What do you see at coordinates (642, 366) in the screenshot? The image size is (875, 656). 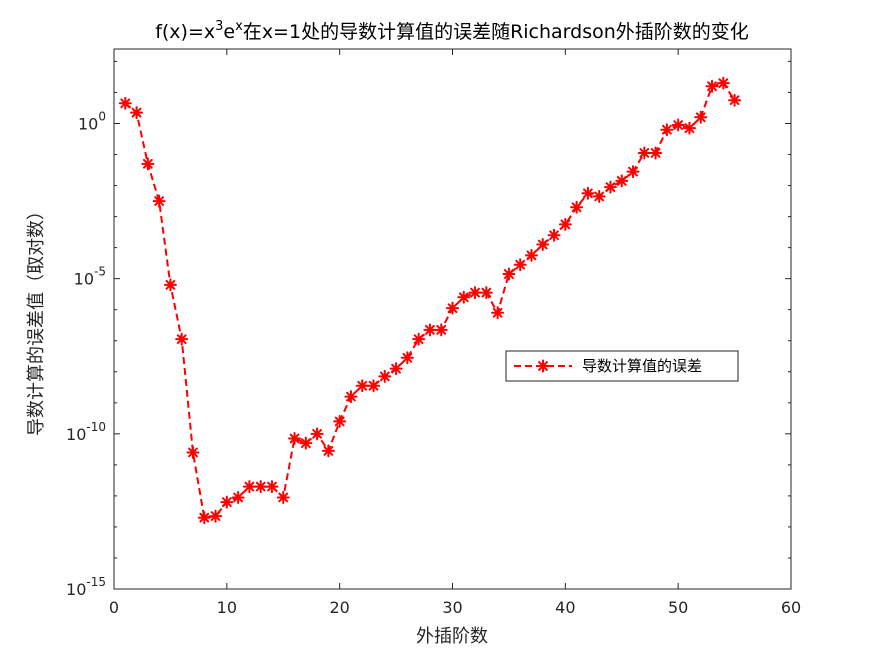 I see `legend-label: 导数计算值的误差` at bounding box center [642, 366].